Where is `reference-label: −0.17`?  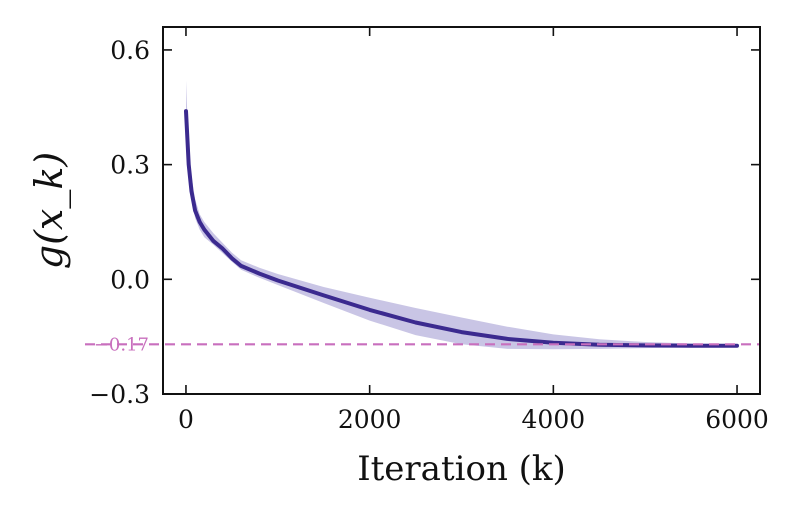 reference-label: −0.17 is located at coordinates (121, 344).